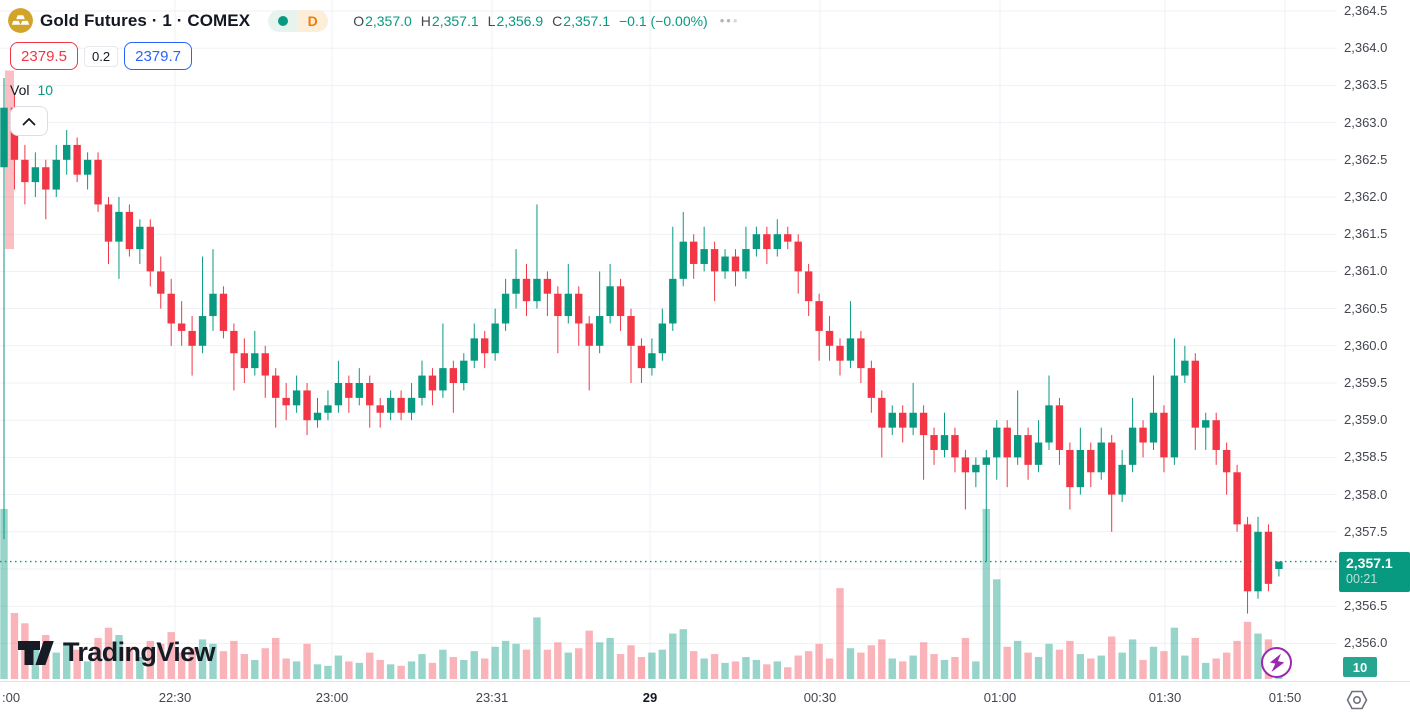 Image resolution: width=1410 pixels, height=714 pixels. Describe the element at coordinates (158, 56) in the screenshot. I see `buy-button: 2379.7` at that location.